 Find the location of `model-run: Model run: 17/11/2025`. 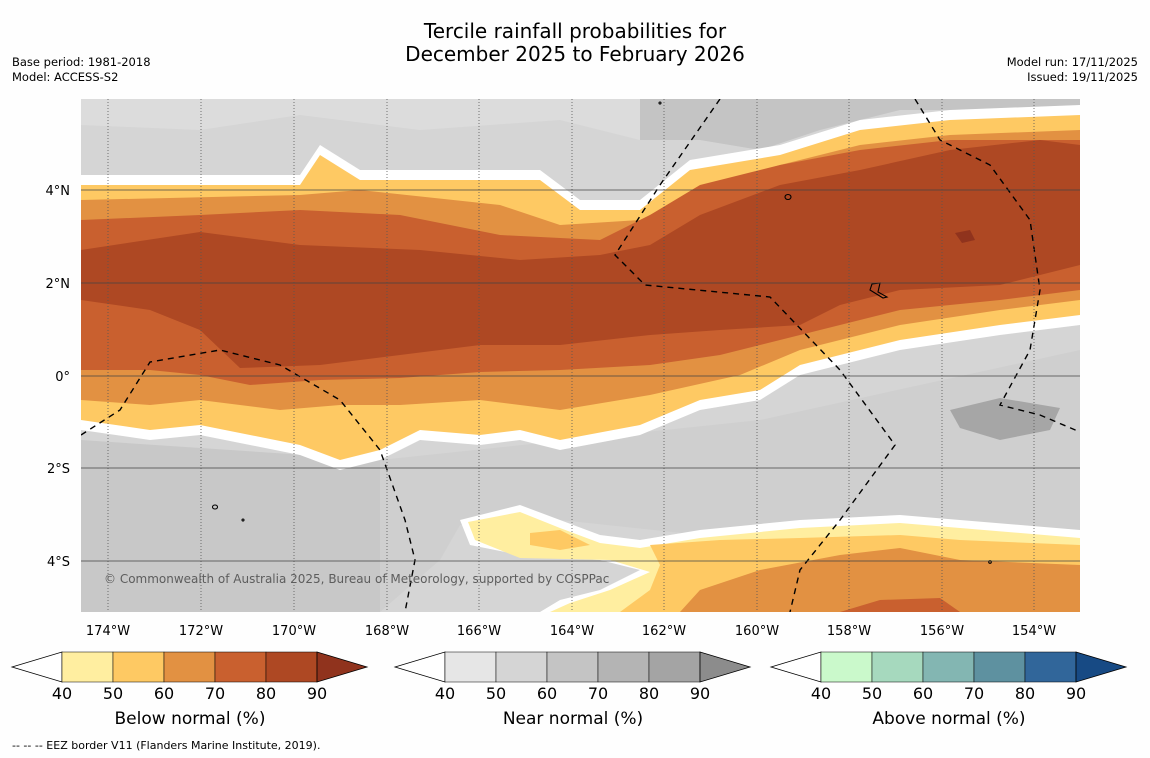

model-run: Model run: 17/11/2025 is located at coordinates (1072, 62).